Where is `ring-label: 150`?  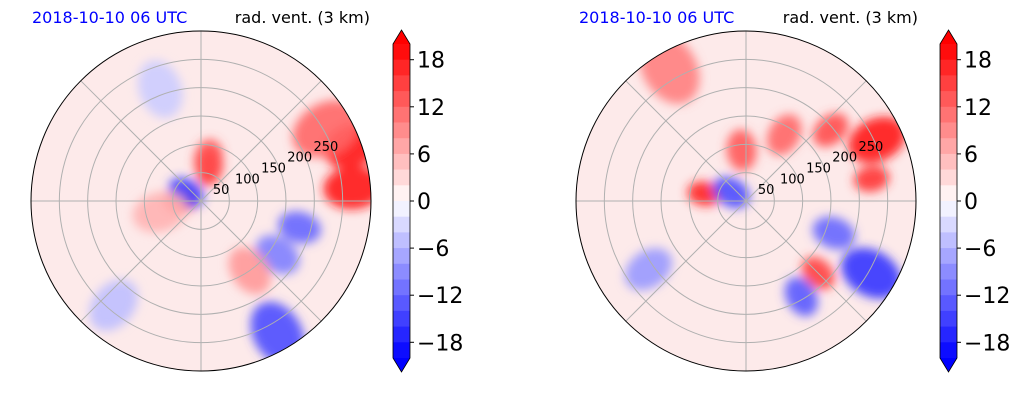 ring-label: 150 is located at coordinates (273, 168).